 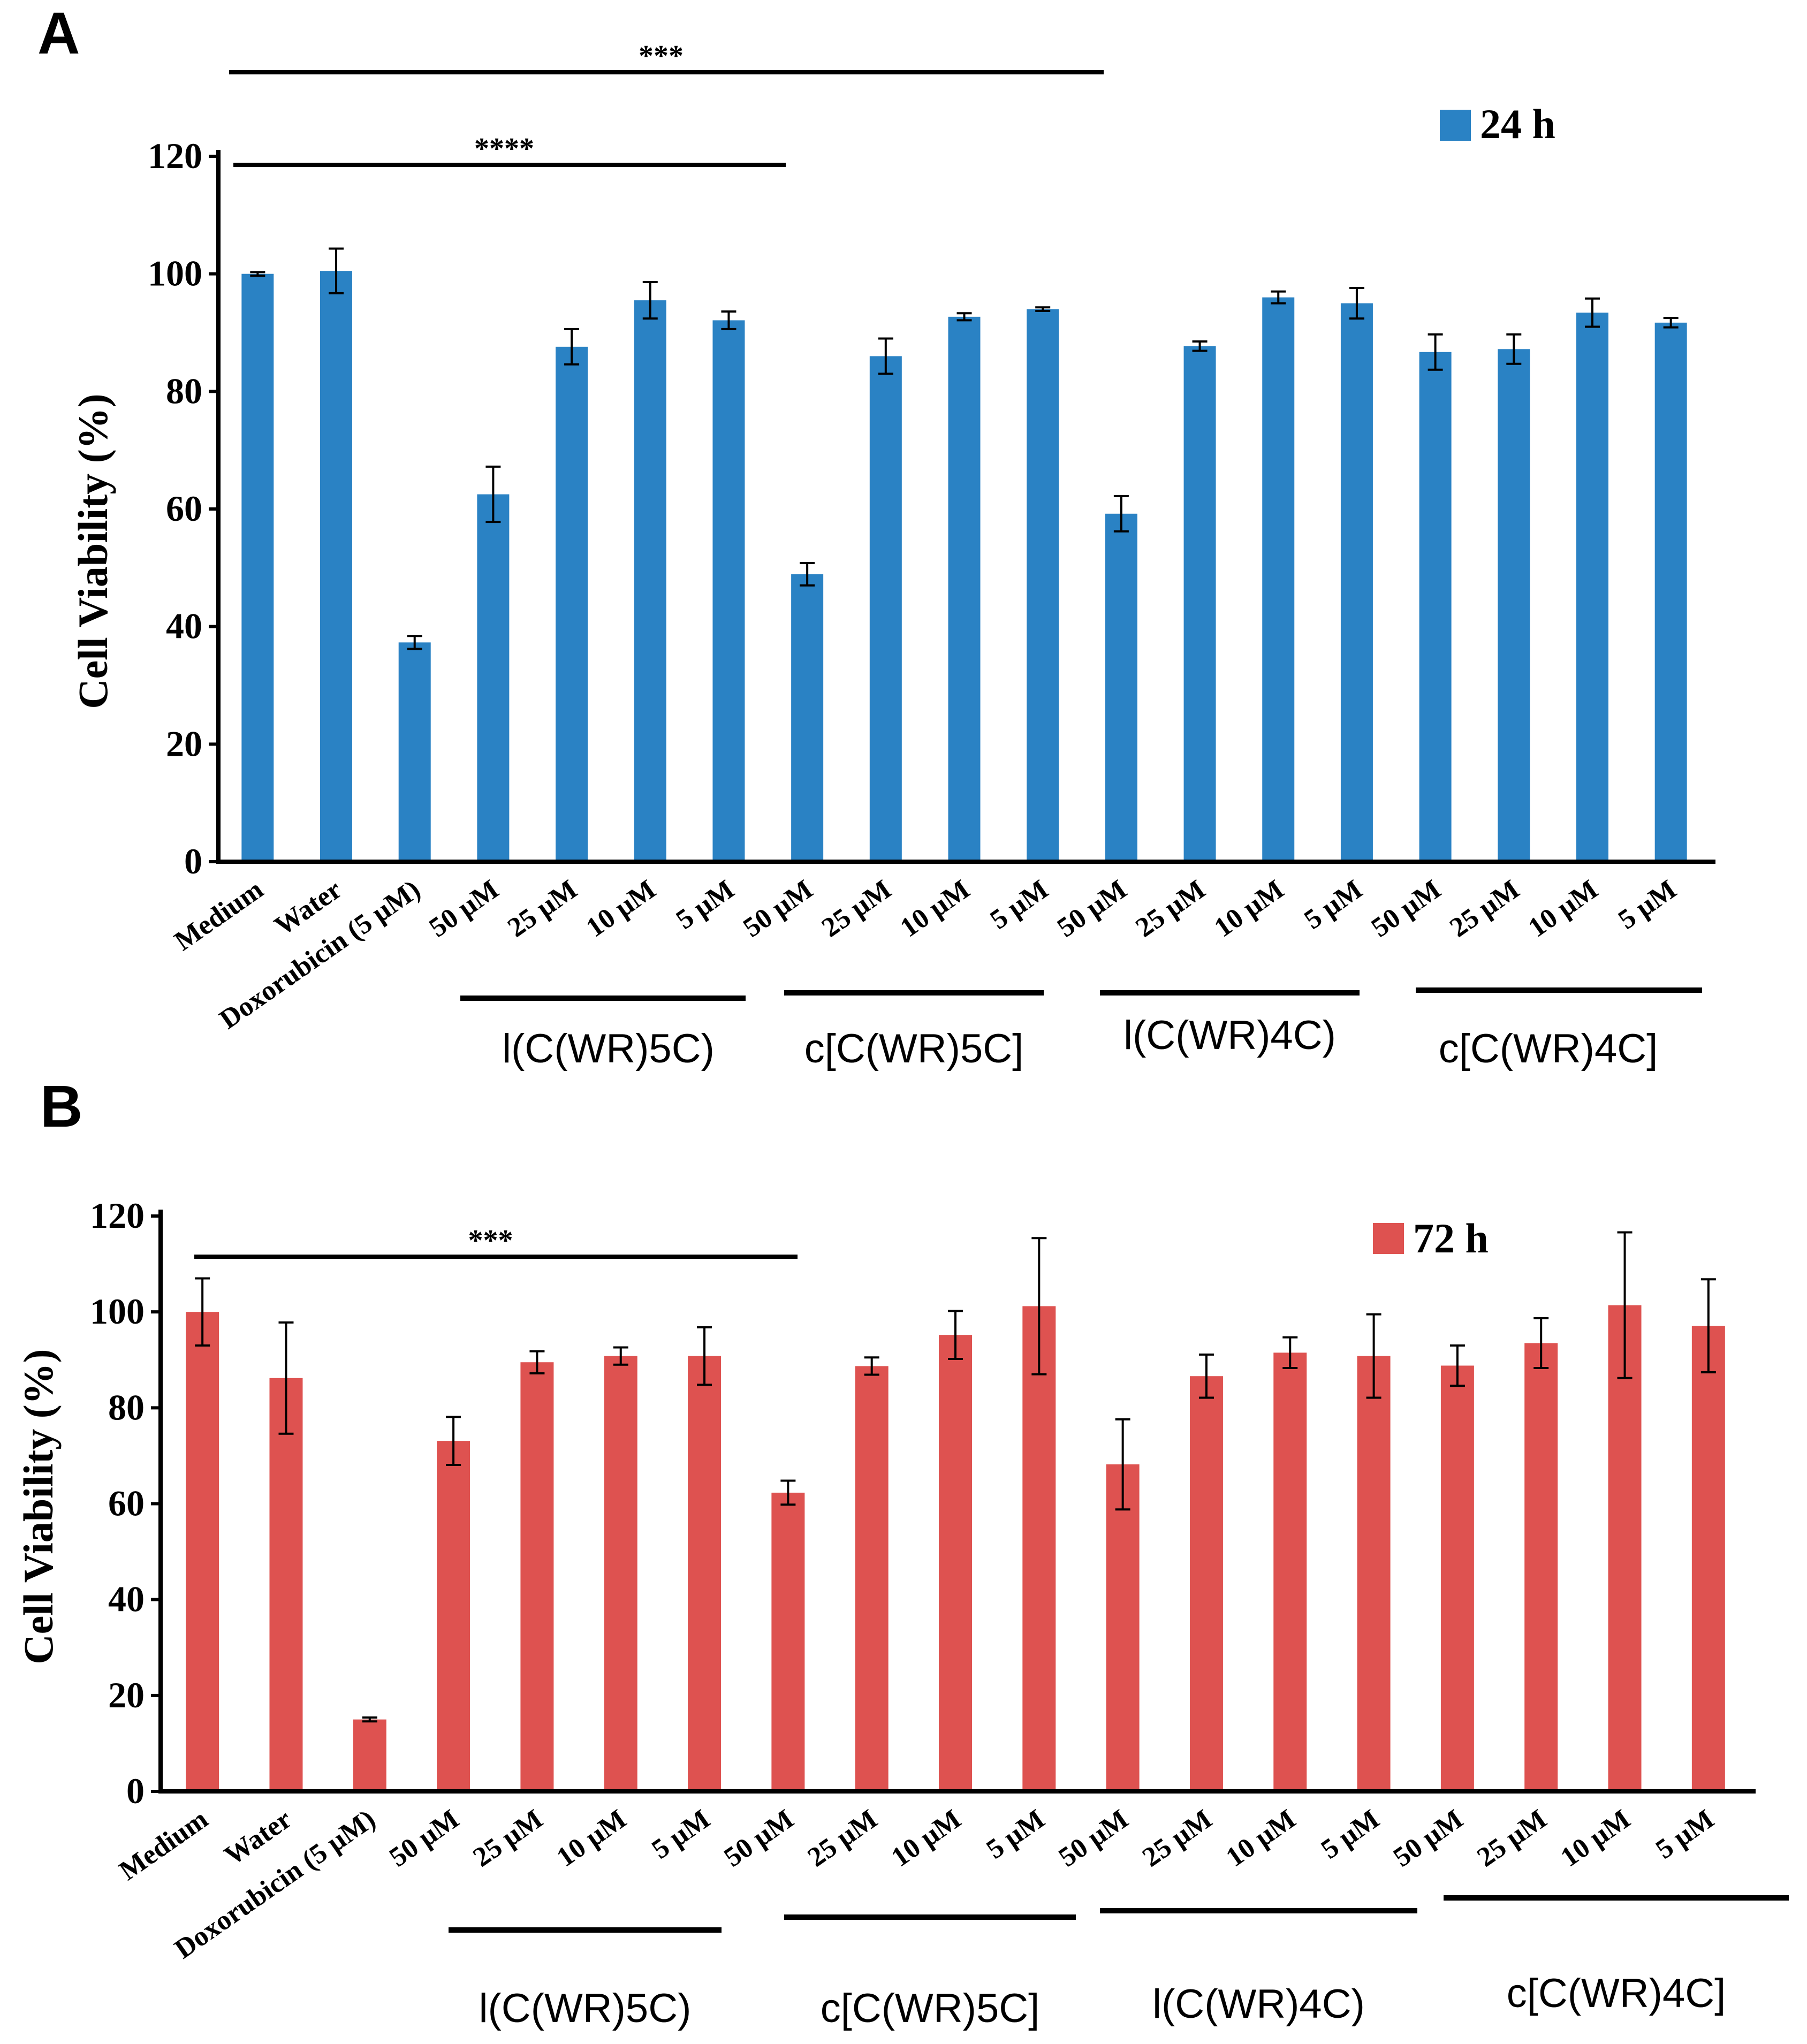 I want to click on significance-label: ****, so click(x=504, y=148).